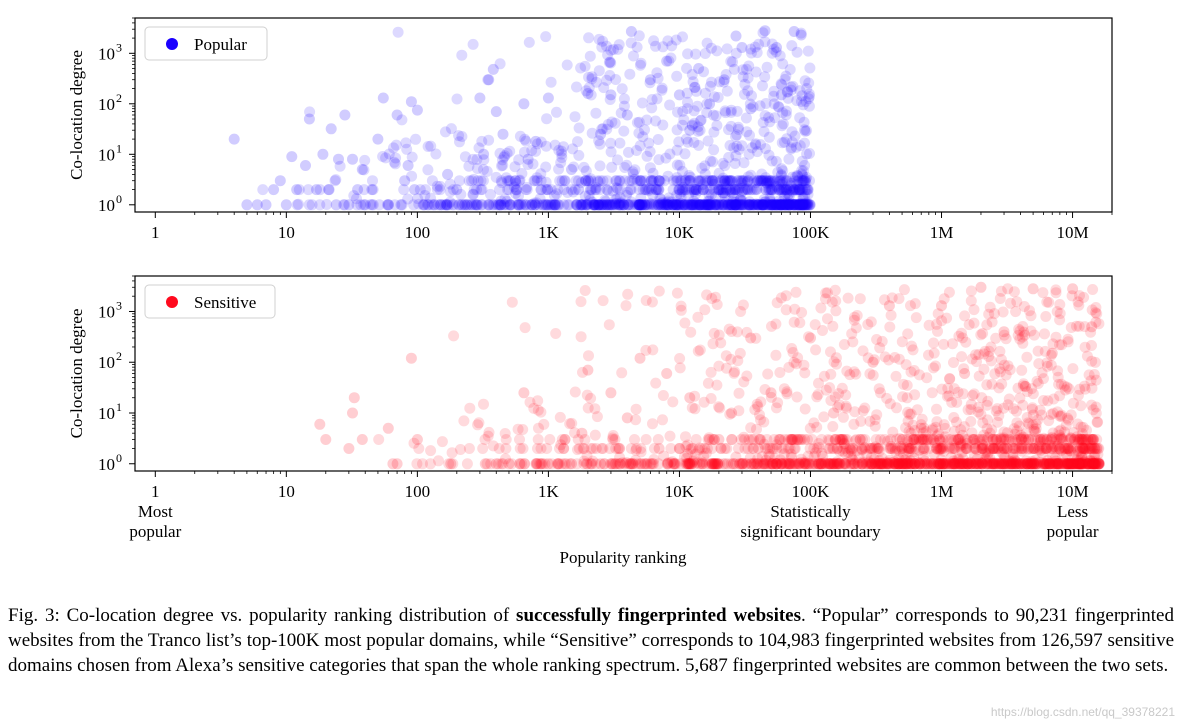  I want to click on x-tick-label: 100K, so click(811, 491).